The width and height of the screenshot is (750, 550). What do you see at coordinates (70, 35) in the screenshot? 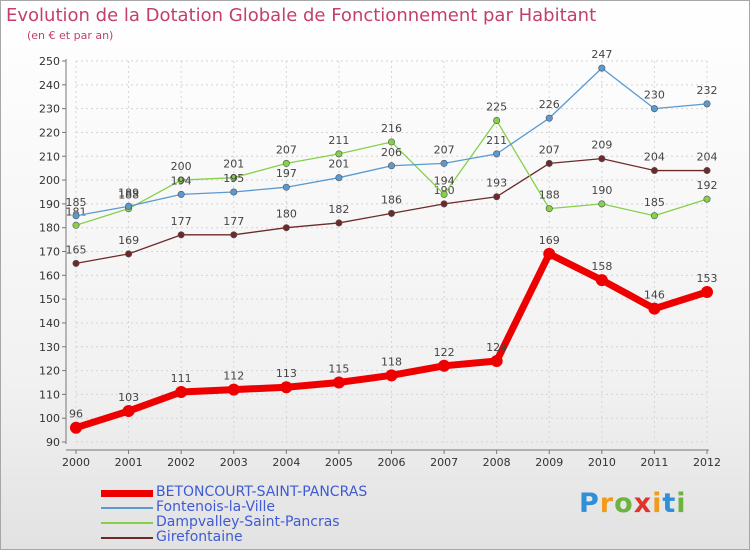
I see `chart-subtitle: (en € et par an)` at bounding box center [70, 35].